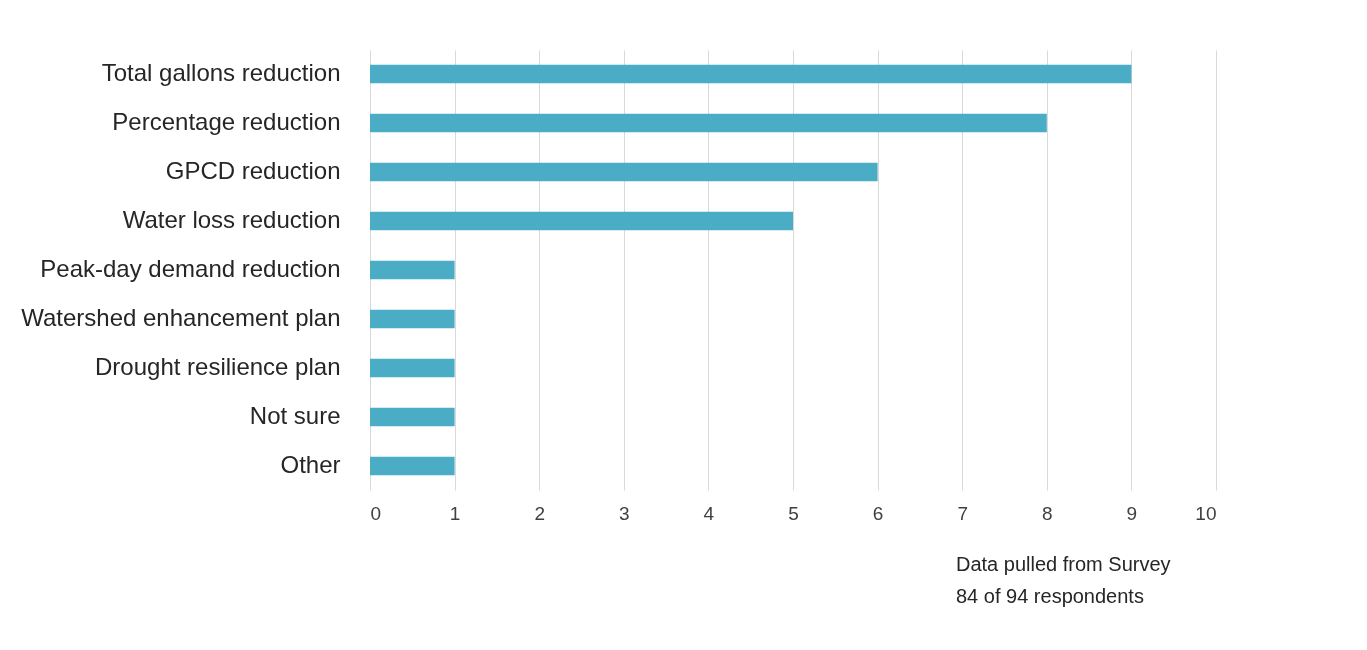 Image resolution: width=1367 pixels, height=650 pixels. I want to click on x-tick-label: 1, so click(455, 513).